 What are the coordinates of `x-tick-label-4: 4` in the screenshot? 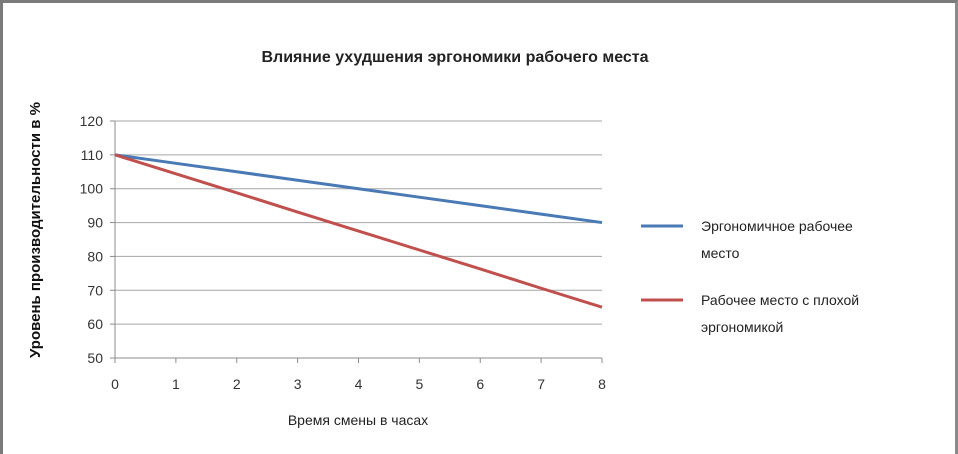 It's located at (359, 384).